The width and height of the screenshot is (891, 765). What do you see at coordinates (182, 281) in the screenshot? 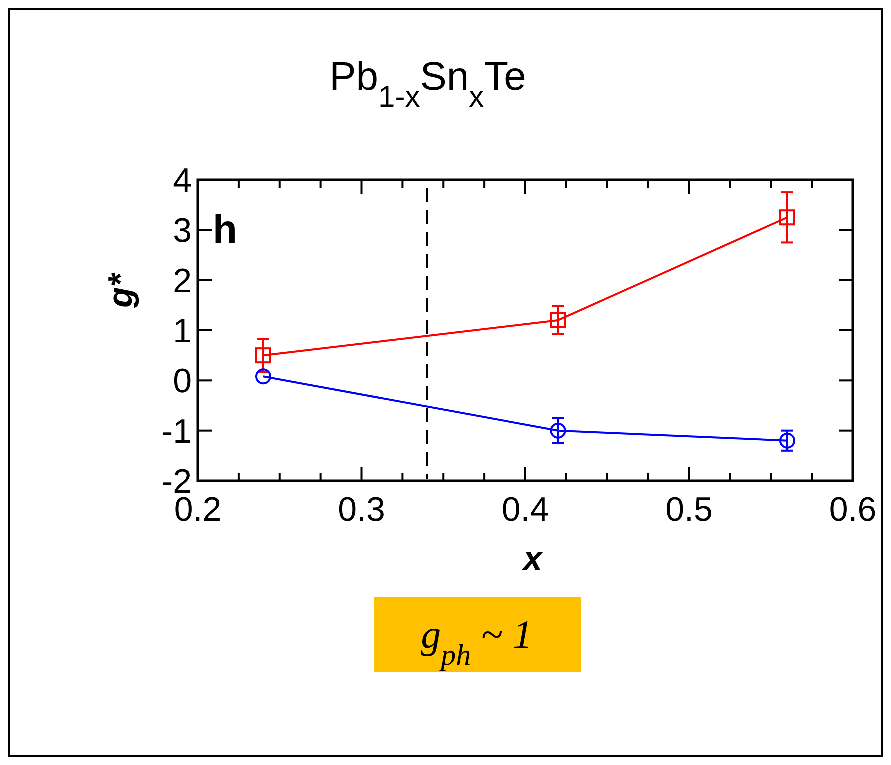
I see `y-tick-label: 2` at bounding box center [182, 281].